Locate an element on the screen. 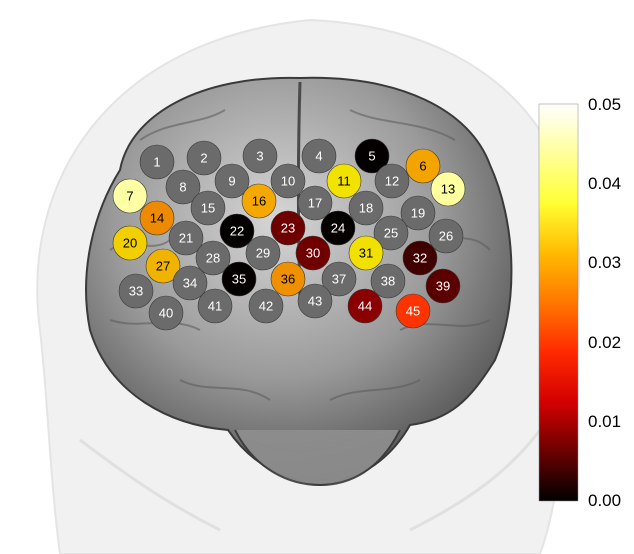 The width and height of the screenshot is (634, 554). channel-20: 20 is located at coordinates (130, 243).